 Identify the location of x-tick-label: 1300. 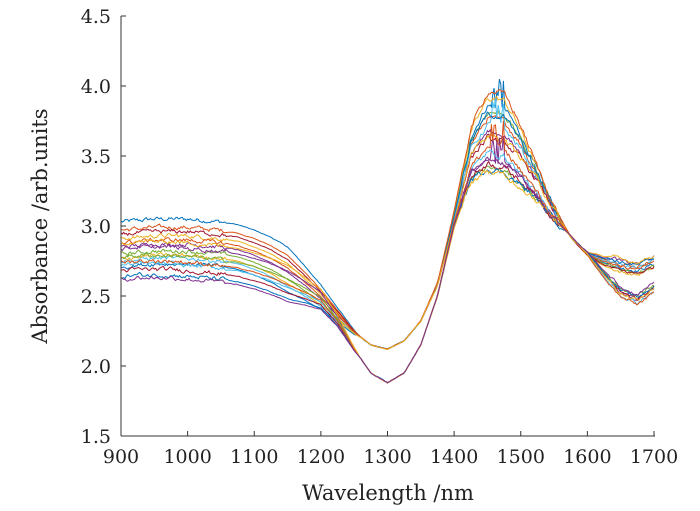
(387, 457).